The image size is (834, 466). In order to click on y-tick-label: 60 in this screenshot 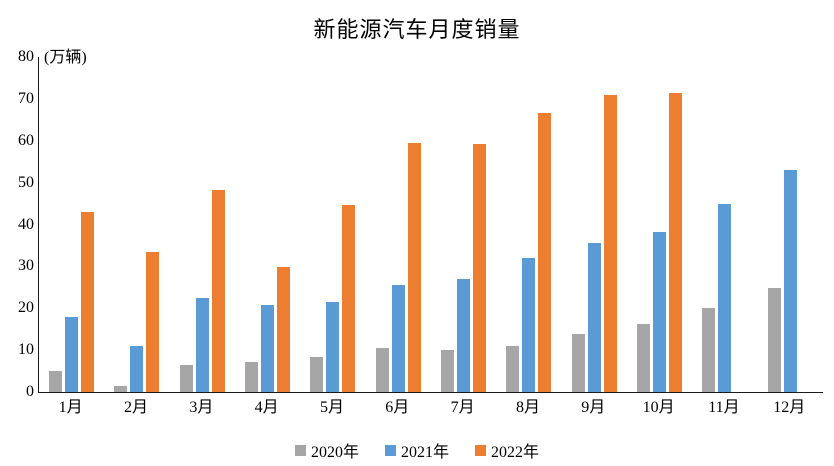, I will do `click(26, 140)`.